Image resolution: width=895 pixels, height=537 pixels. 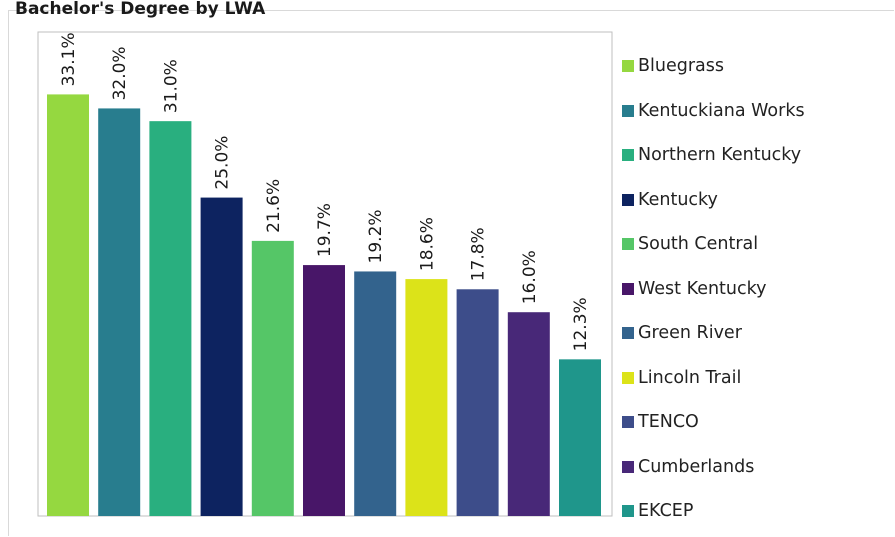 I want to click on legend-label: Lincoln Trail, so click(x=690, y=377).